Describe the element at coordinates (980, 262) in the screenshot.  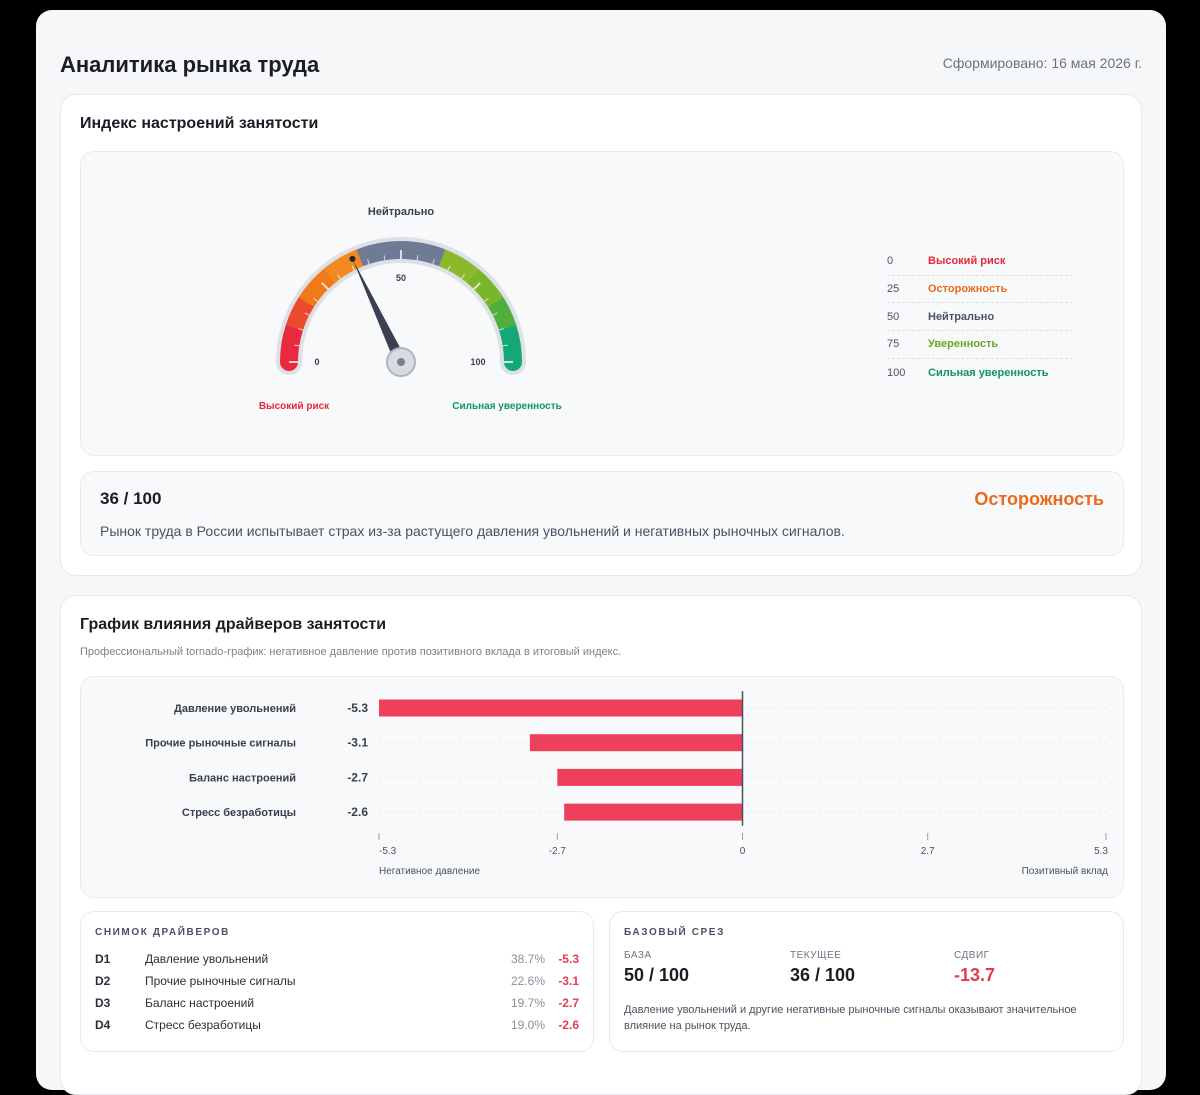
I see `legend-row: 0 Высокий риск` at that location.